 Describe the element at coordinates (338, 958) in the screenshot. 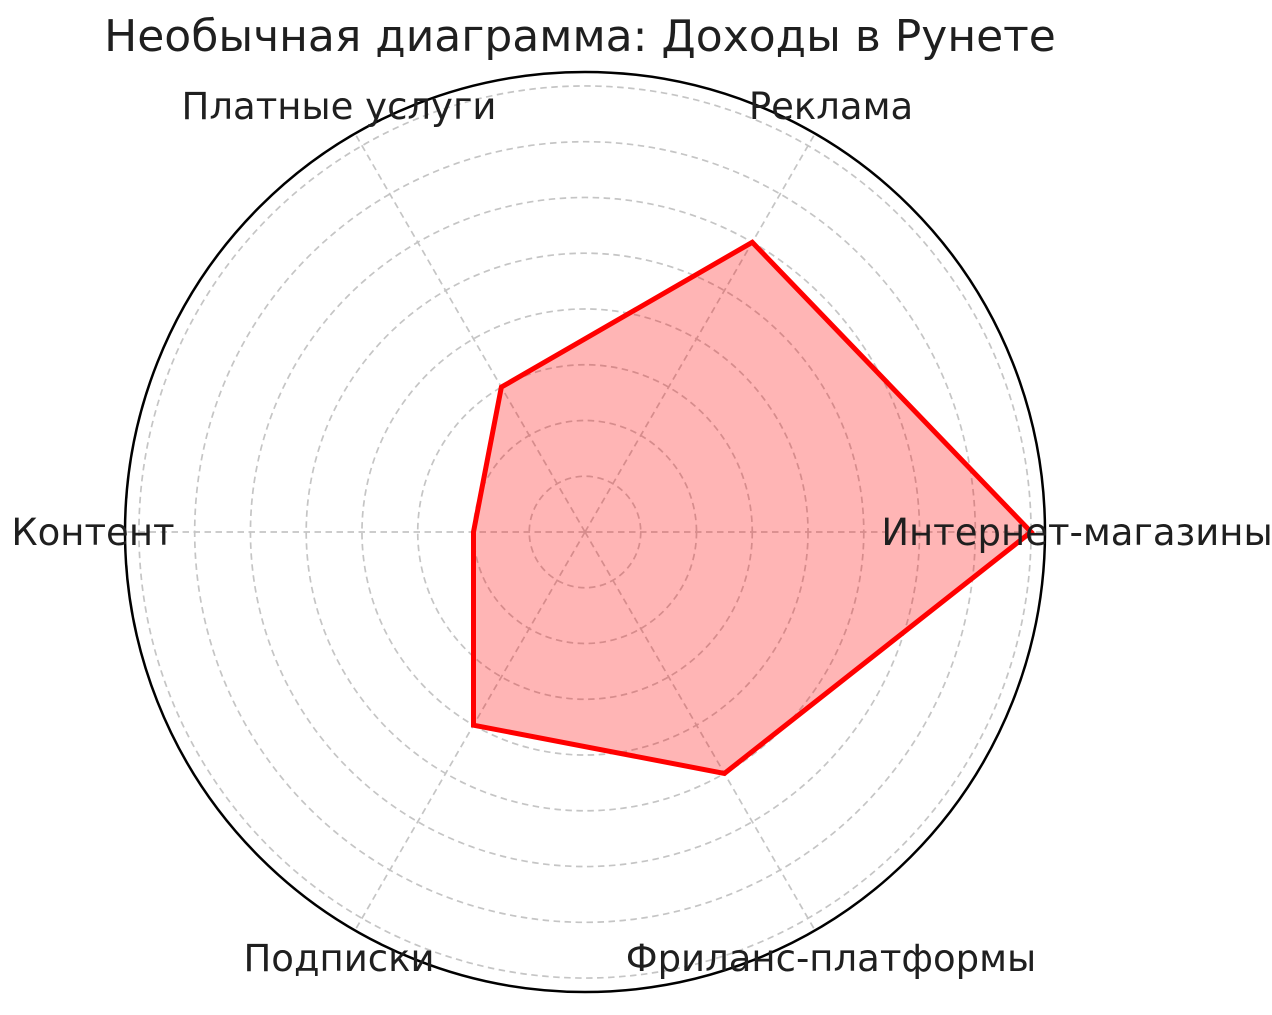

I see `axis-label-240deg: Подписки` at that location.